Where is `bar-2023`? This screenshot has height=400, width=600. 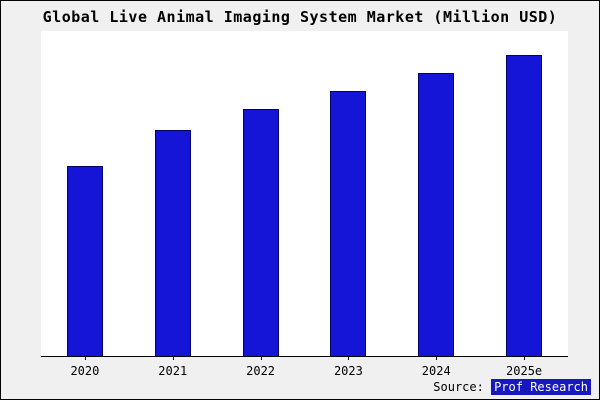 bar-2023 is located at coordinates (348, 223).